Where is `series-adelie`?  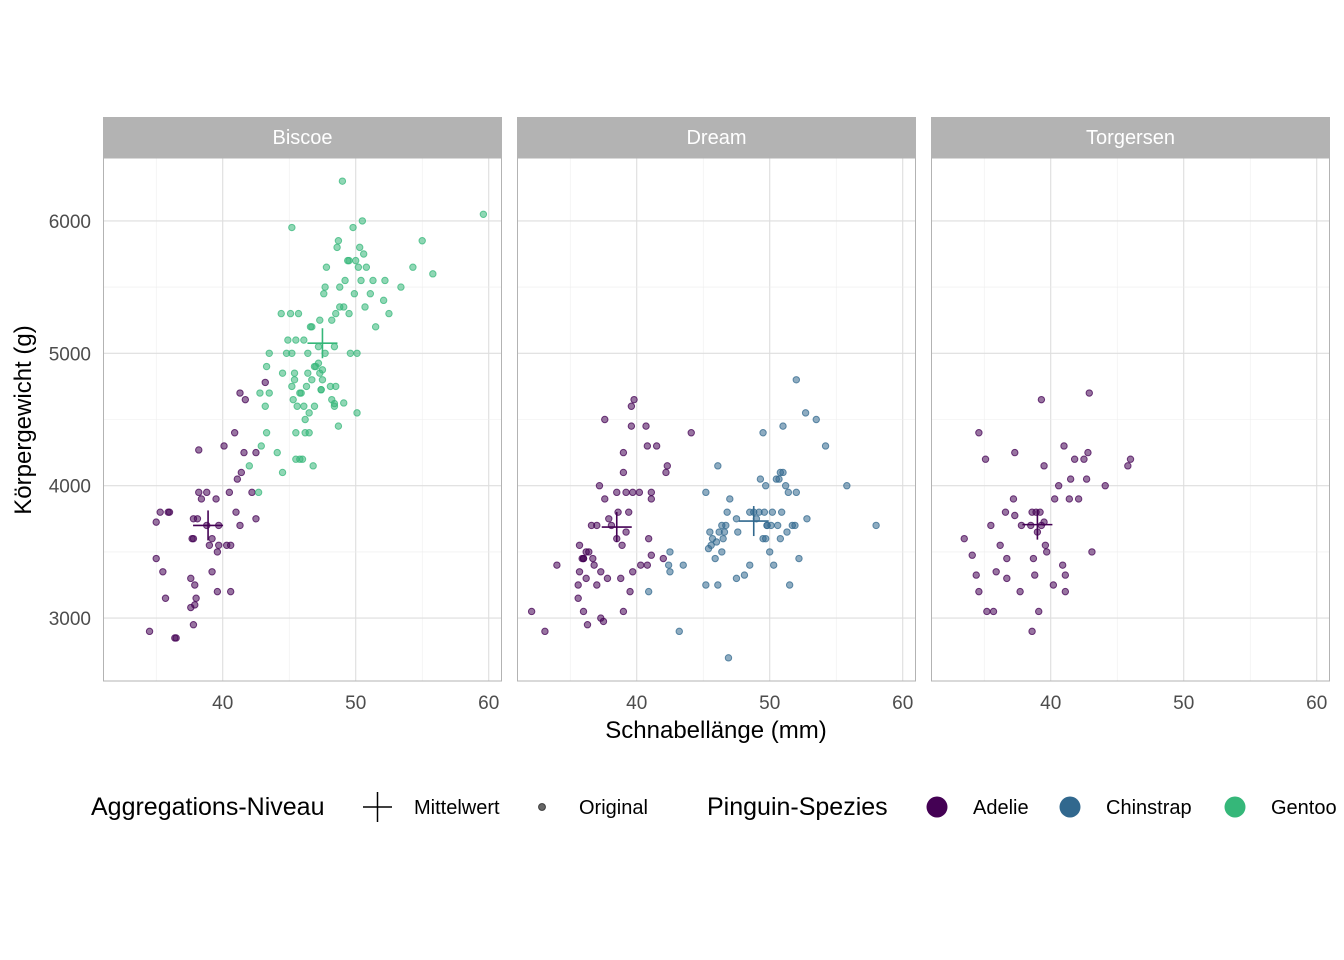
series-adelie is located at coordinates (207, 510).